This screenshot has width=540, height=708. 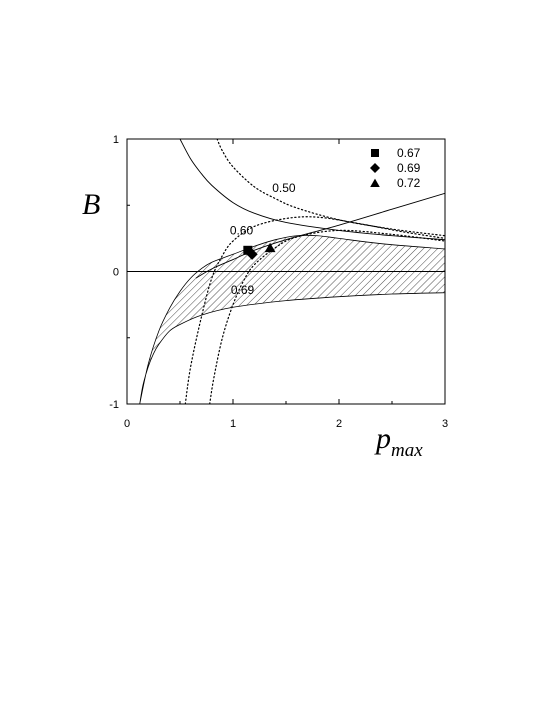 I want to click on legend: 0.670.690.72, so click(x=395, y=168).